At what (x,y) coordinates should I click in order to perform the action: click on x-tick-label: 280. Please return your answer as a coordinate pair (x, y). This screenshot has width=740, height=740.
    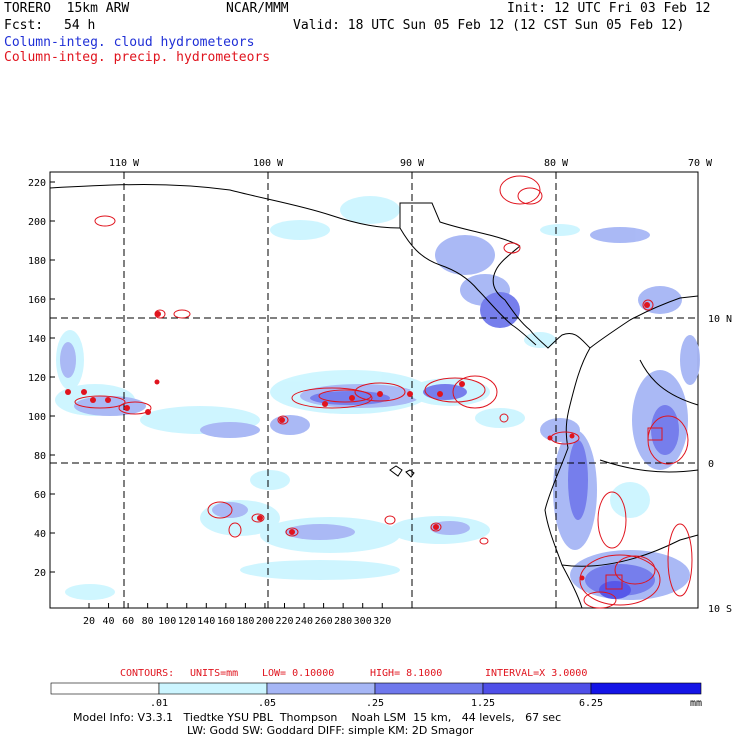
    Looking at the image, I should click on (343, 621).